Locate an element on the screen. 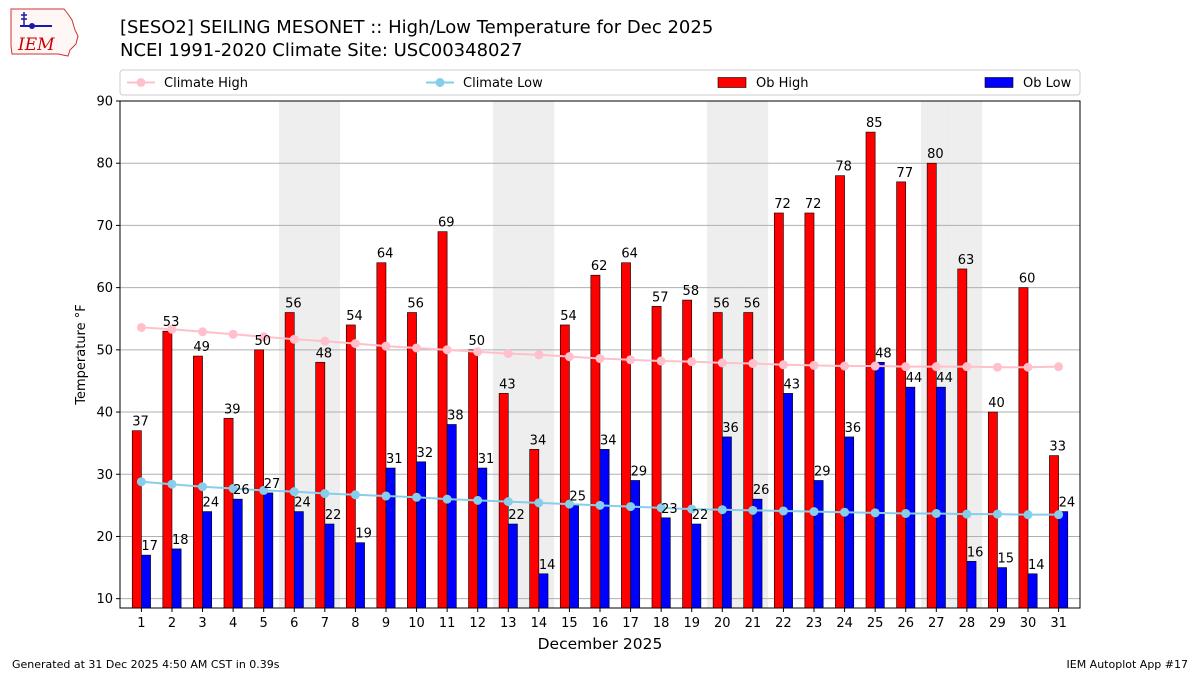 The image size is (1200, 675). ob-low-label: 24 is located at coordinates (1067, 503).